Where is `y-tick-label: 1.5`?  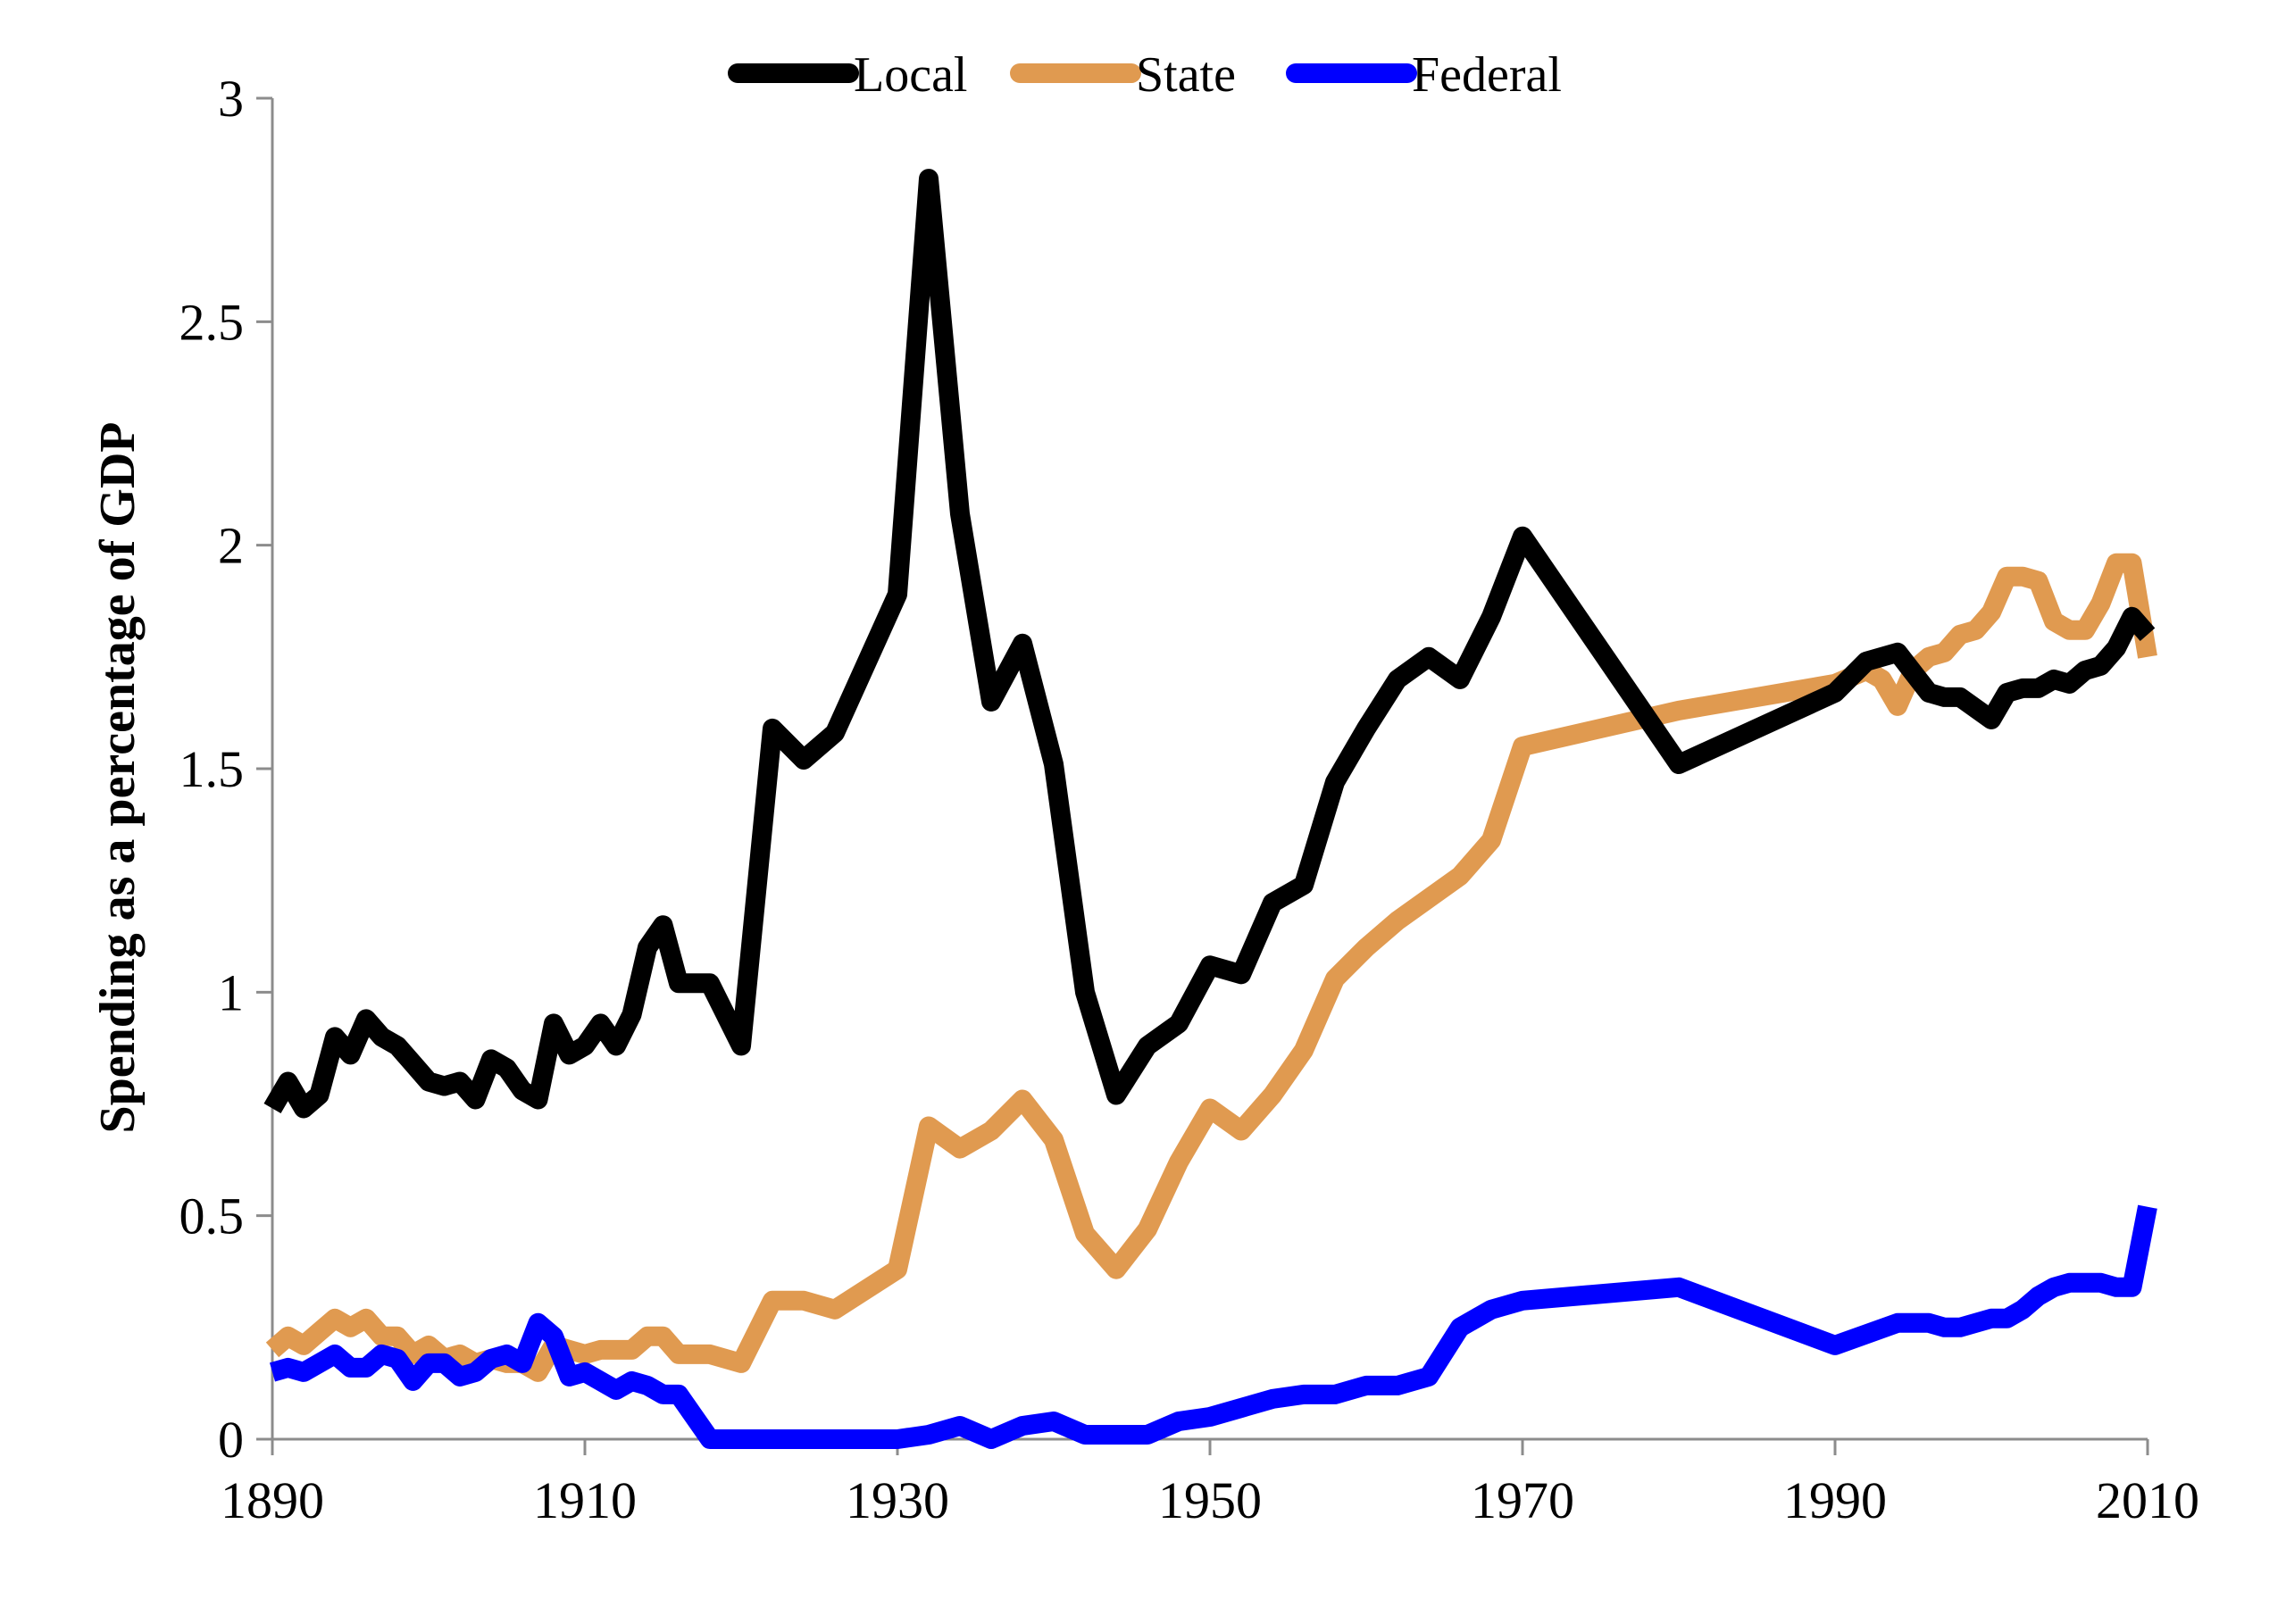
y-tick-label: 1.5 is located at coordinates (212, 769).